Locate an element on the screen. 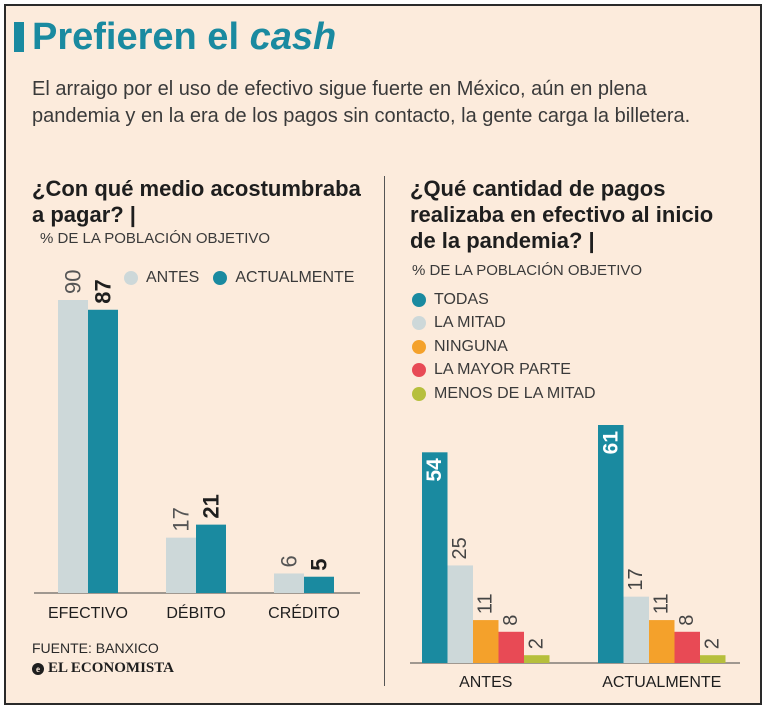 This screenshot has height=711, width=768. brand-mark-icon: e is located at coordinates (38, 668).